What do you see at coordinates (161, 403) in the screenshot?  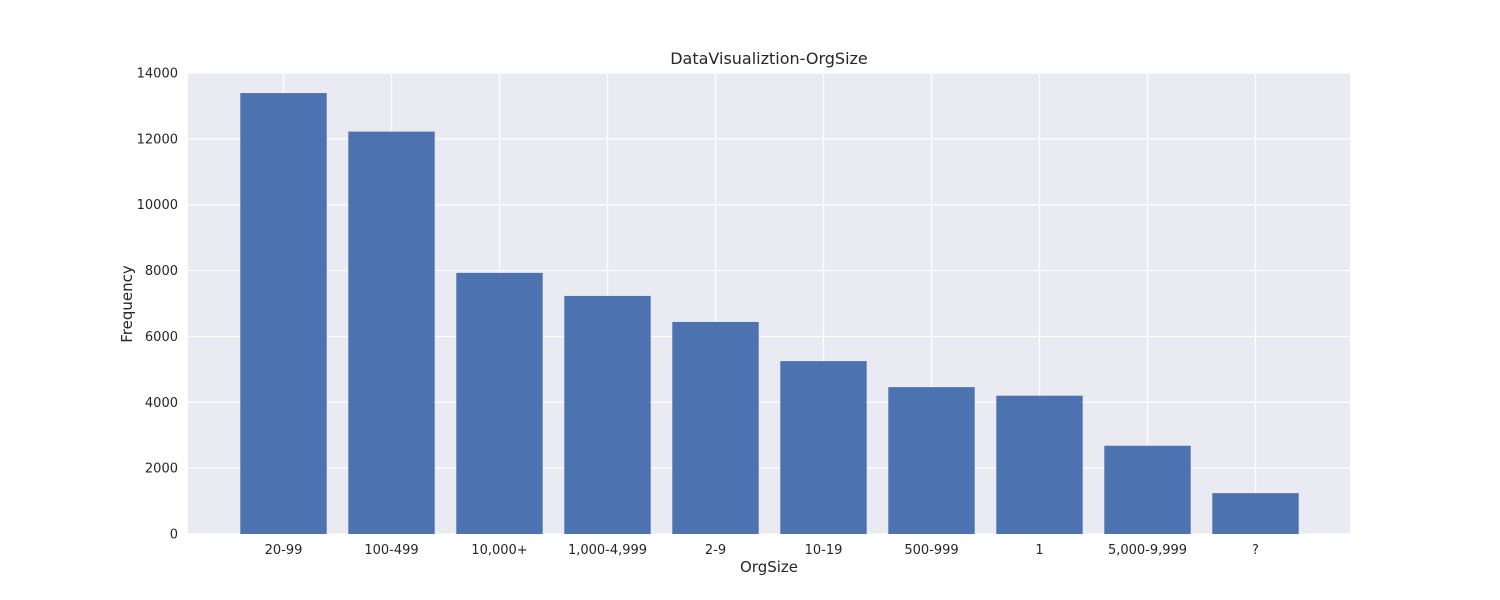 I see `y-tick-label: 4000` at bounding box center [161, 403].